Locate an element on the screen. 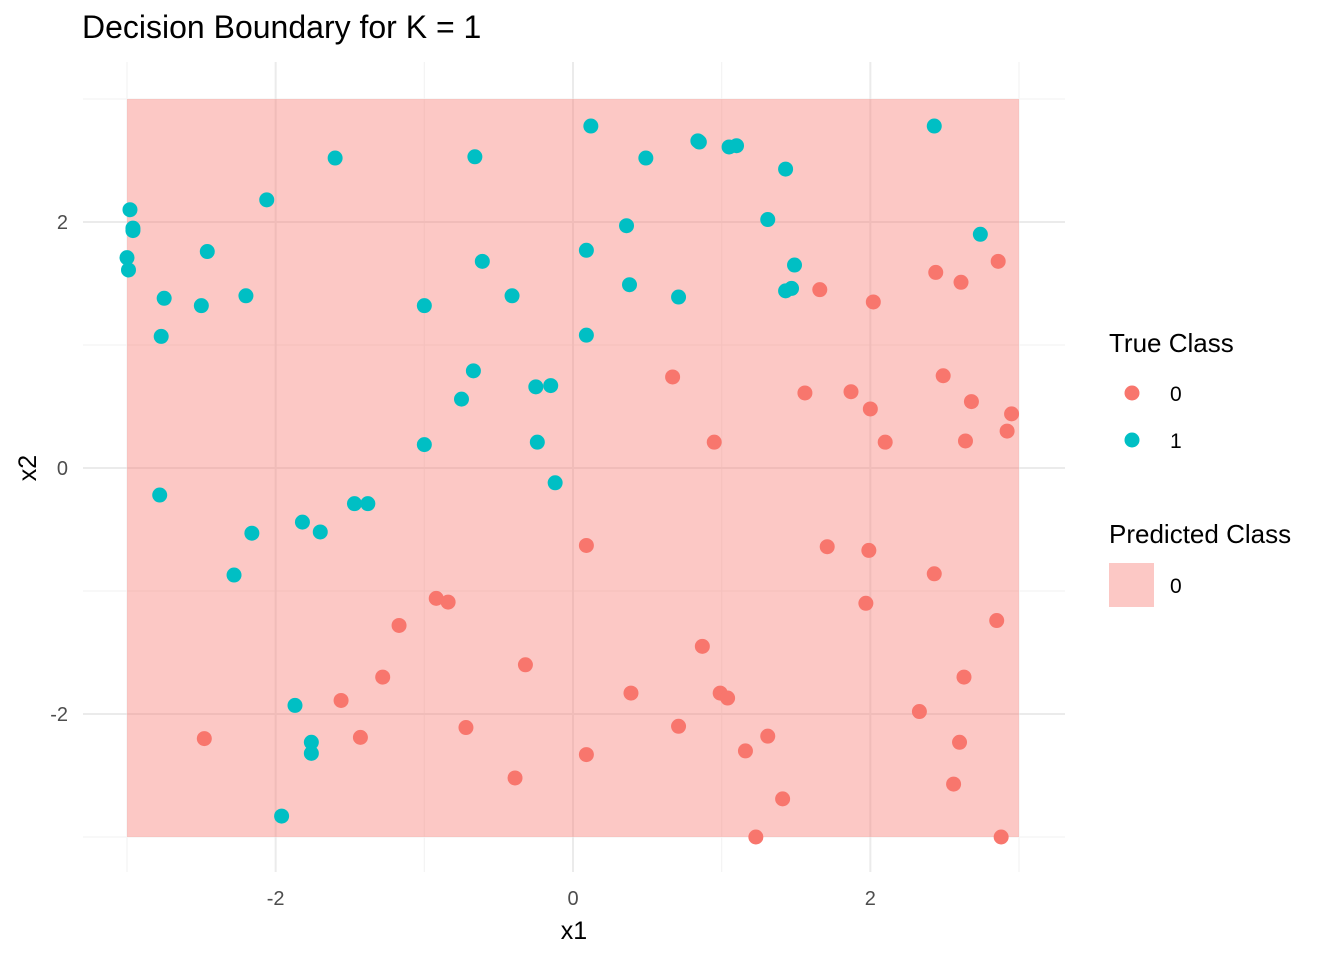 The width and height of the screenshot is (1344, 960). legend-label-true-0: 0 is located at coordinates (1176, 394).